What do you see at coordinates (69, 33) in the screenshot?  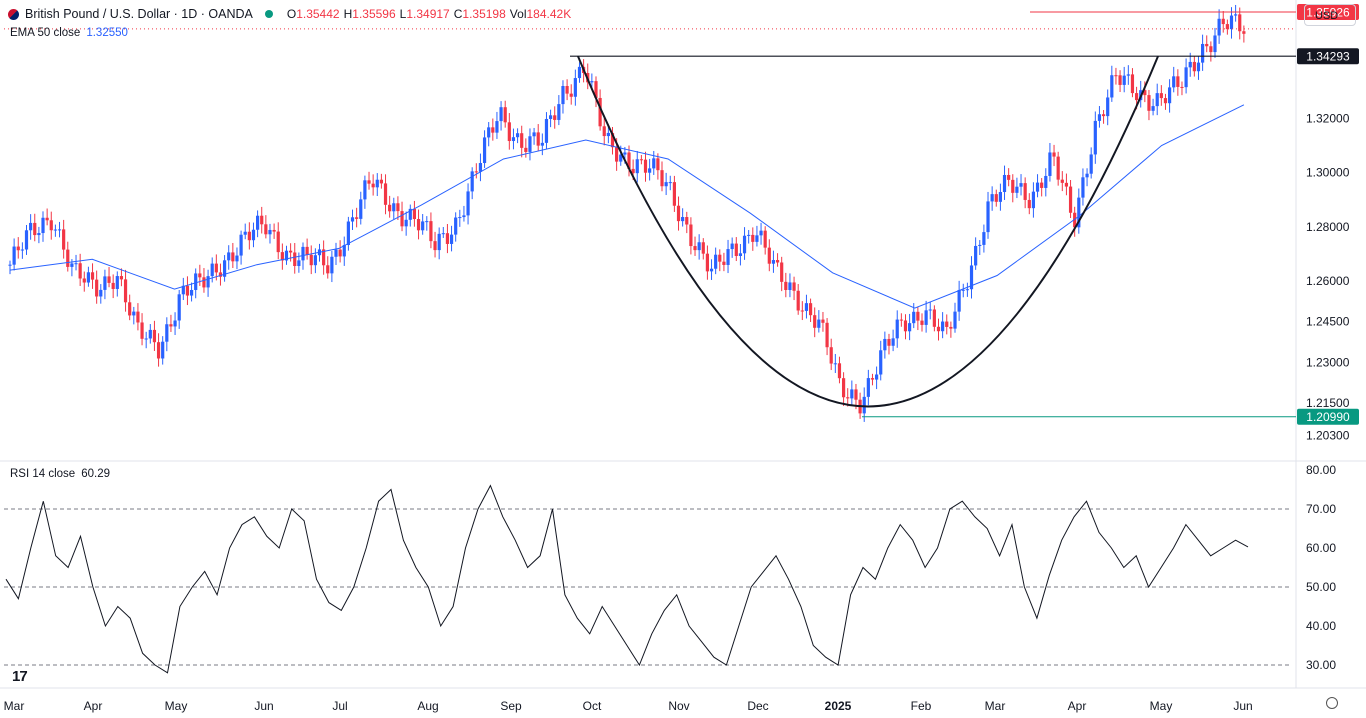 I see `ema-legend: EMA 50 close 1.32550` at bounding box center [69, 33].